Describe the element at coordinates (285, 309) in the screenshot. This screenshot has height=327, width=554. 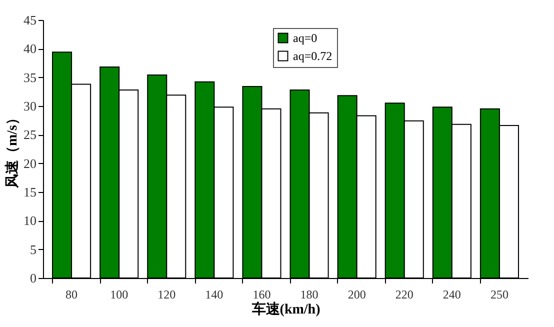
I see `x-axis-title: 车速(km/h)` at that location.